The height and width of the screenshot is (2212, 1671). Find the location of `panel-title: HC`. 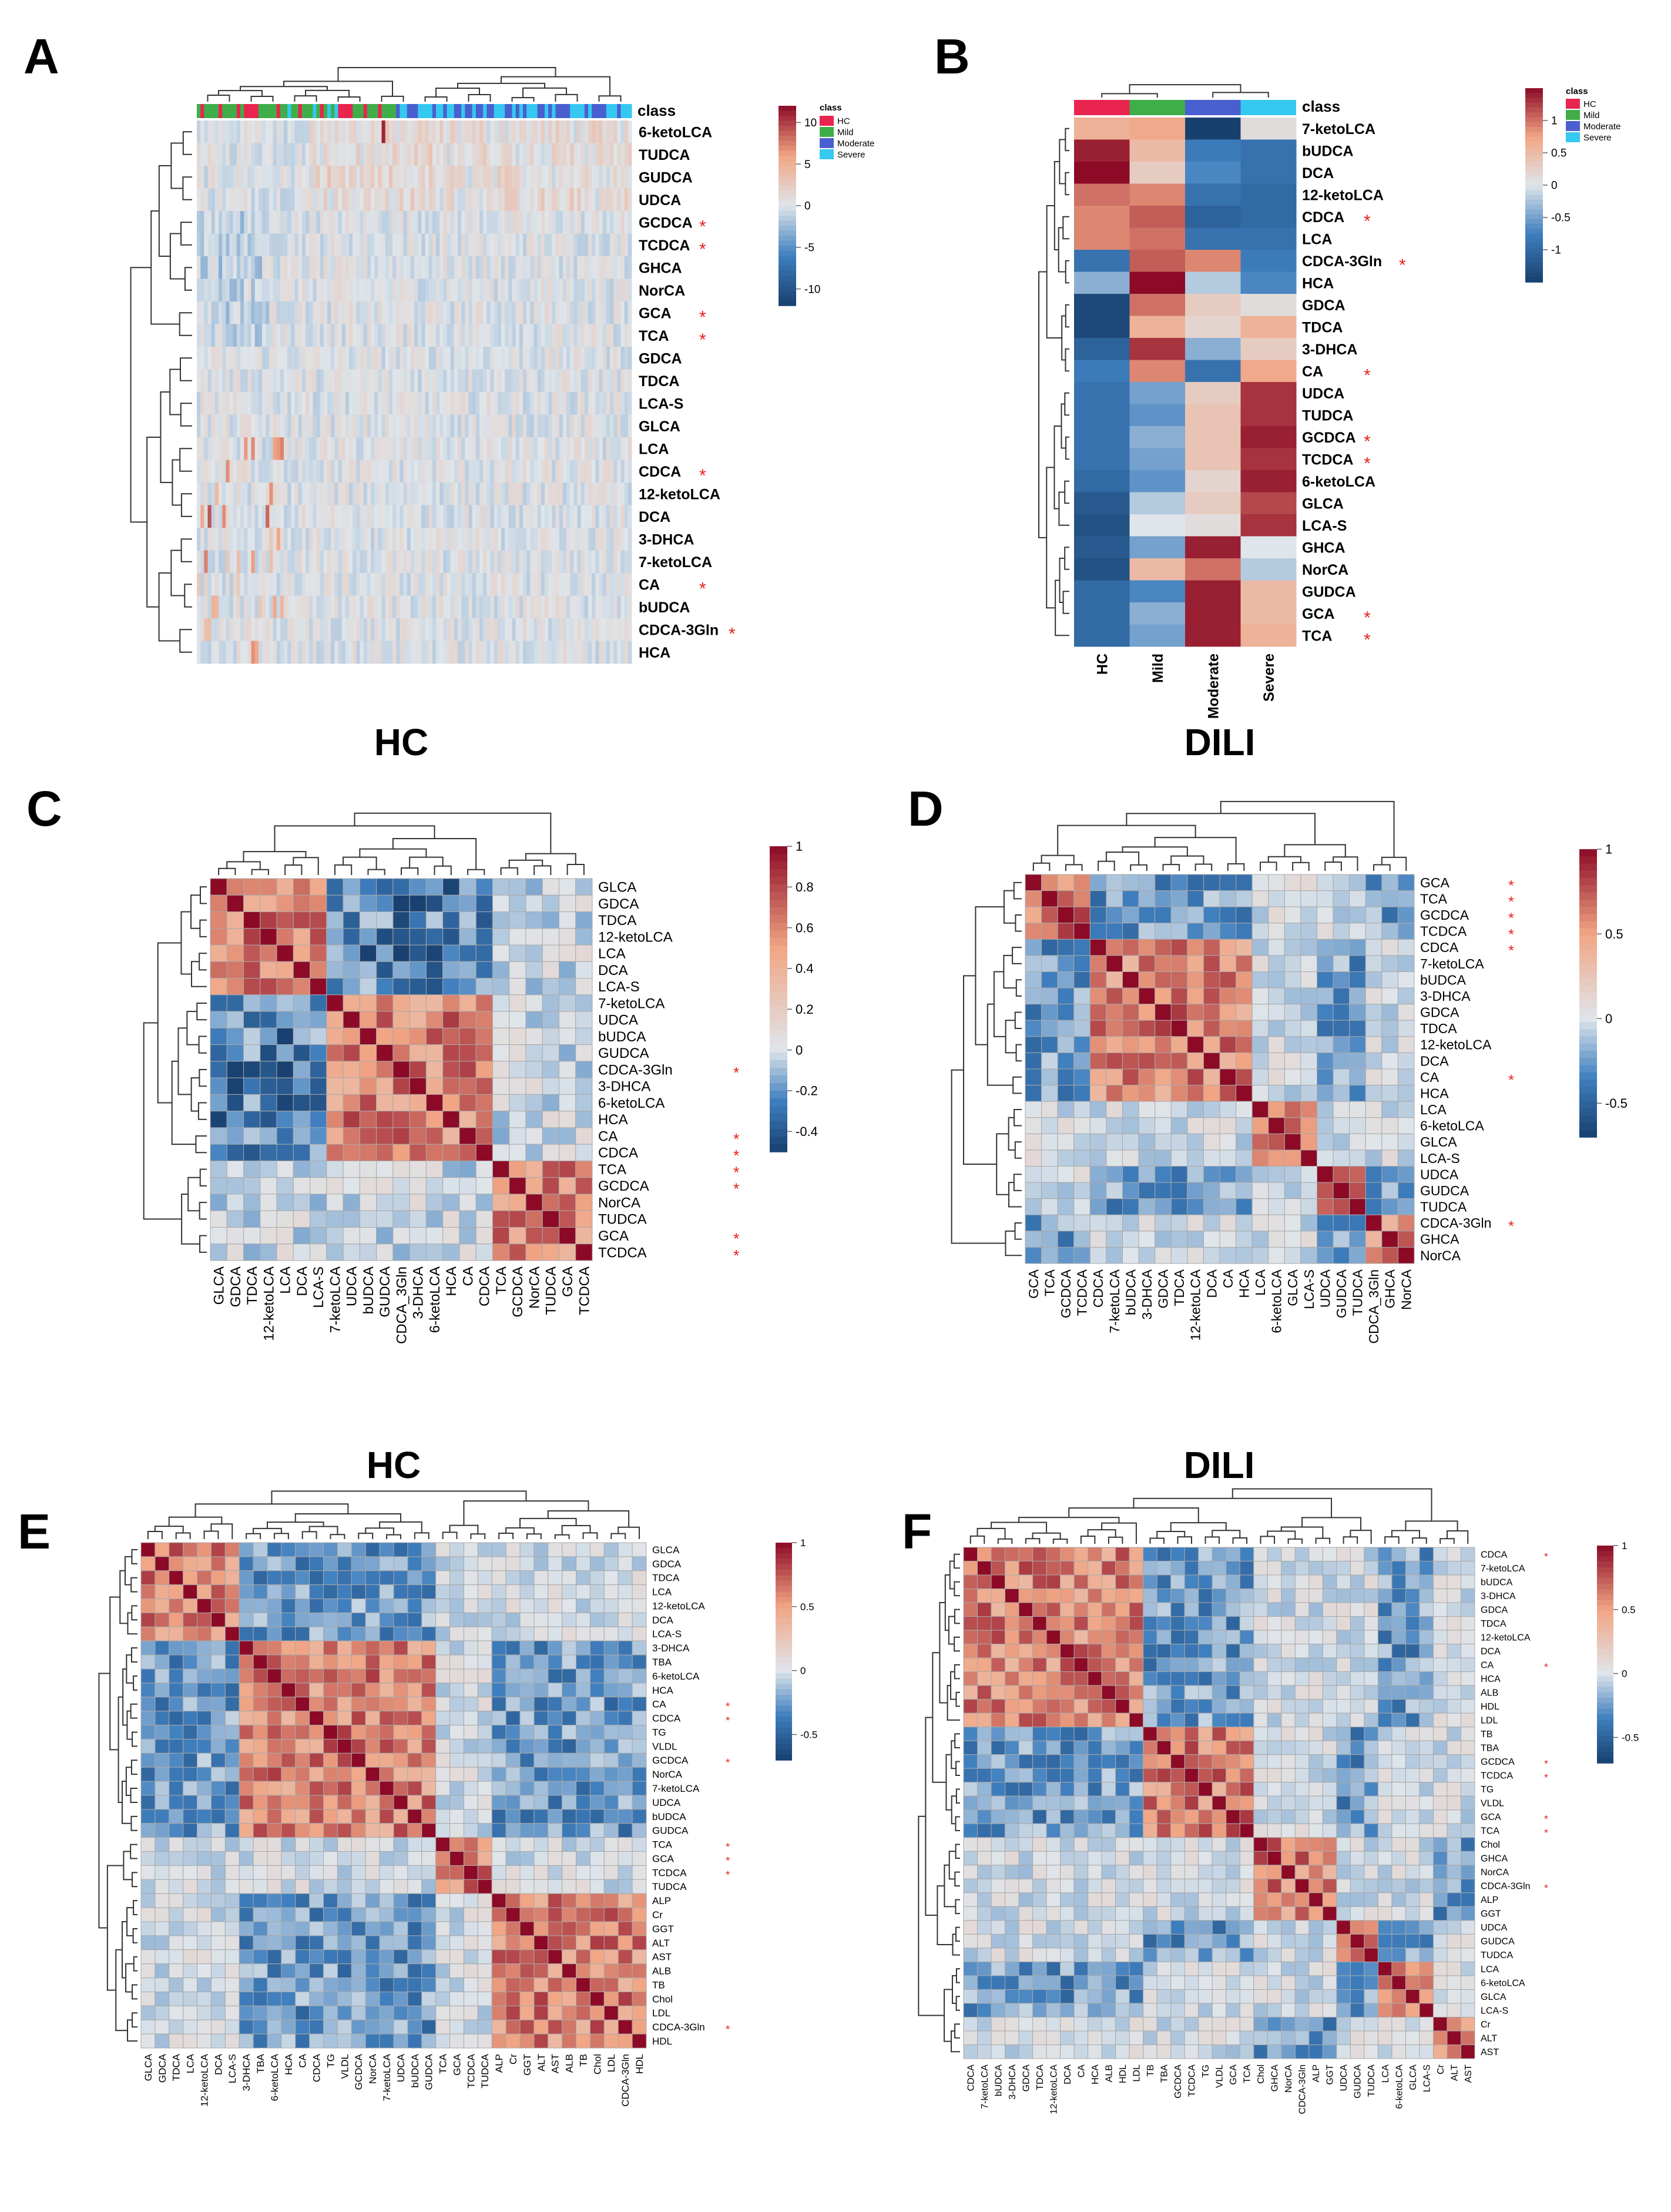

panel-title: HC is located at coordinates (394, 1465).